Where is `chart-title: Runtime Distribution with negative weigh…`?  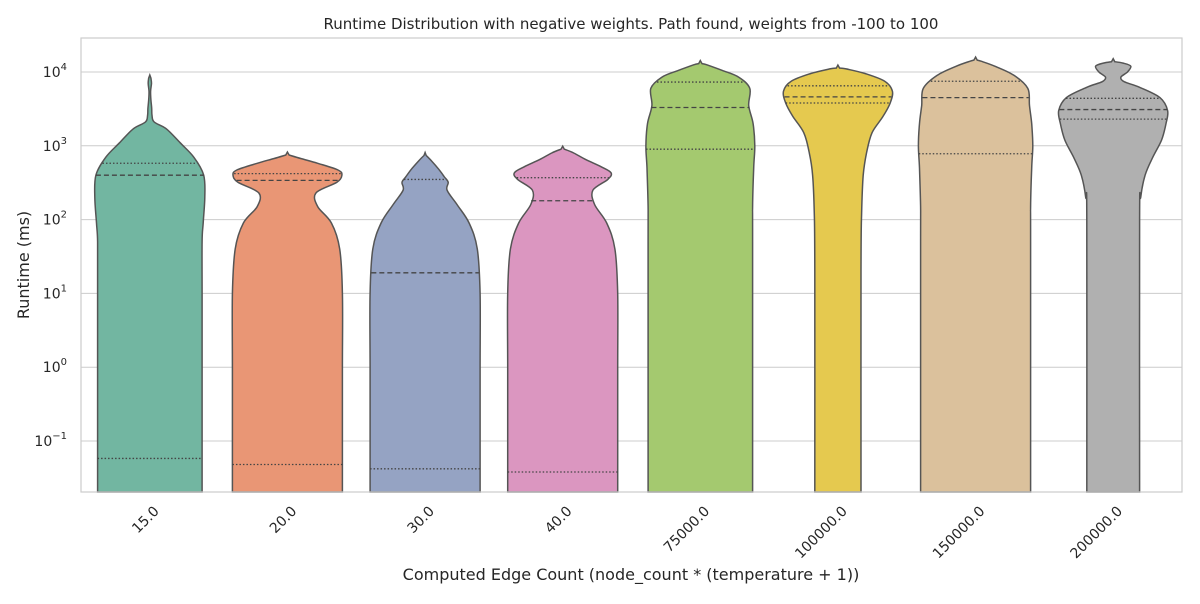
chart-title: Runtime Distribution with negative weigh… is located at coordinates (631, 24).